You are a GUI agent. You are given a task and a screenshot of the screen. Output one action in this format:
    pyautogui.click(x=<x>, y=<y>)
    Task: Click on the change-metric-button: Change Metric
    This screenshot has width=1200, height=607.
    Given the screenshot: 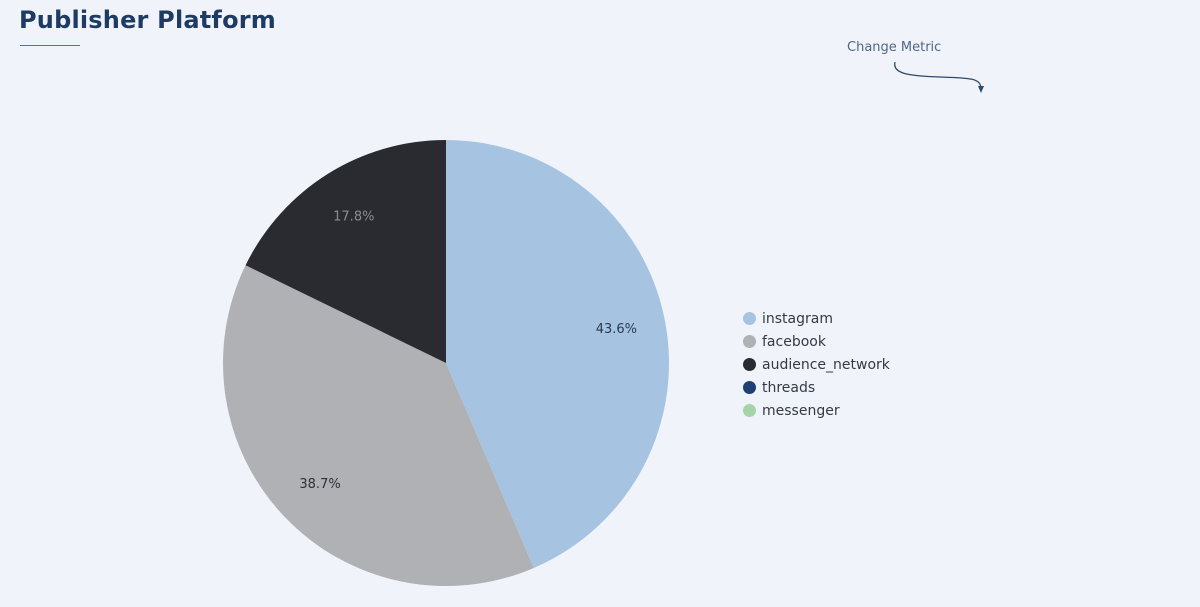 What is the action you would take?
    pyautogui.click(x=894, y=47)
    